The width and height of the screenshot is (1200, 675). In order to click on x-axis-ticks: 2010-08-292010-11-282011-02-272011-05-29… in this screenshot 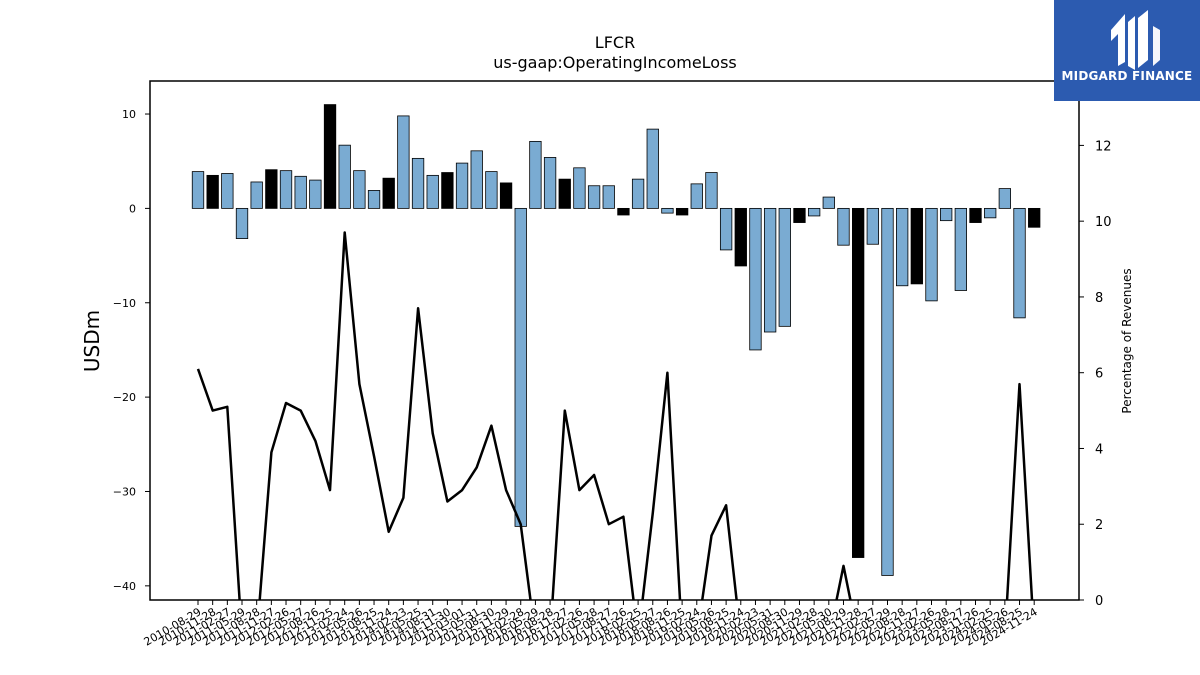, I will do `click(591, 624)`.